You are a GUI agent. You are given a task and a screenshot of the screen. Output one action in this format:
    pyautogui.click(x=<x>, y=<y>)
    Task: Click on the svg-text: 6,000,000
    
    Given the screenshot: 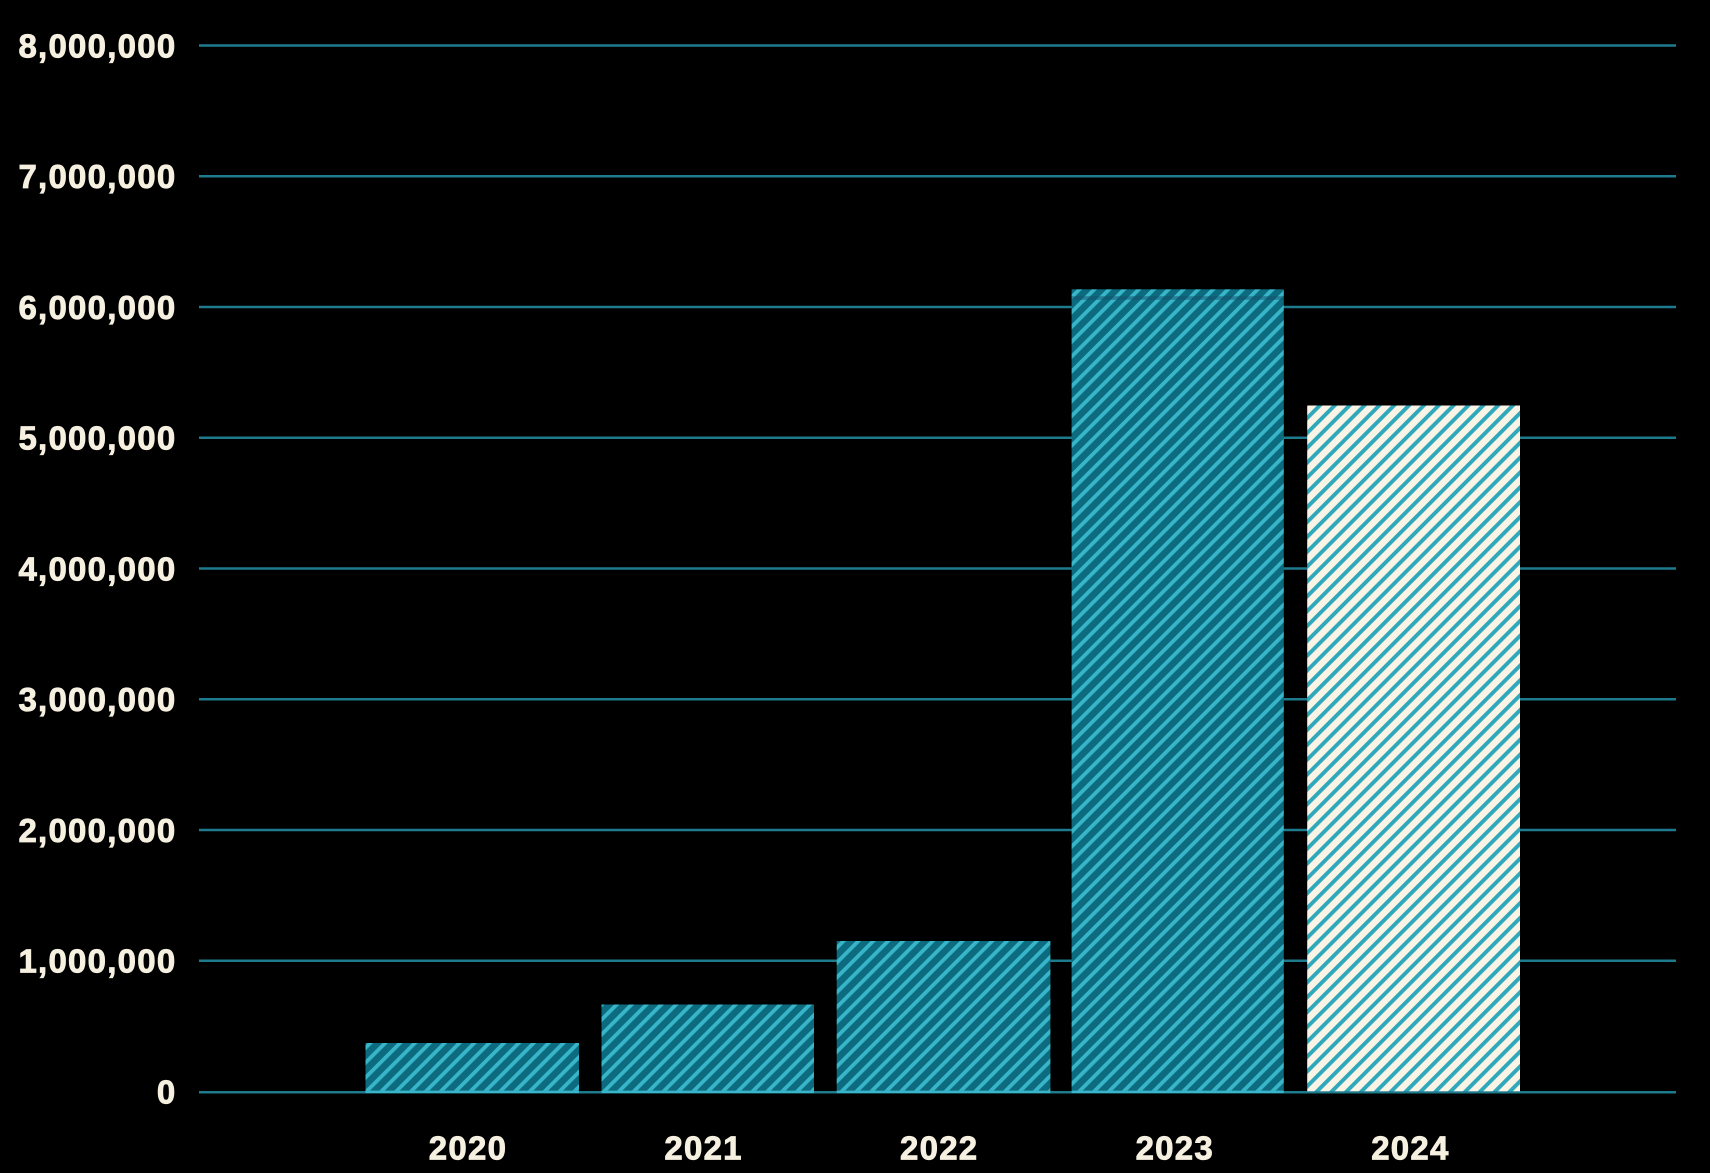 What is the action you would take?
    pyautogui.click(x=97, y=307)
    